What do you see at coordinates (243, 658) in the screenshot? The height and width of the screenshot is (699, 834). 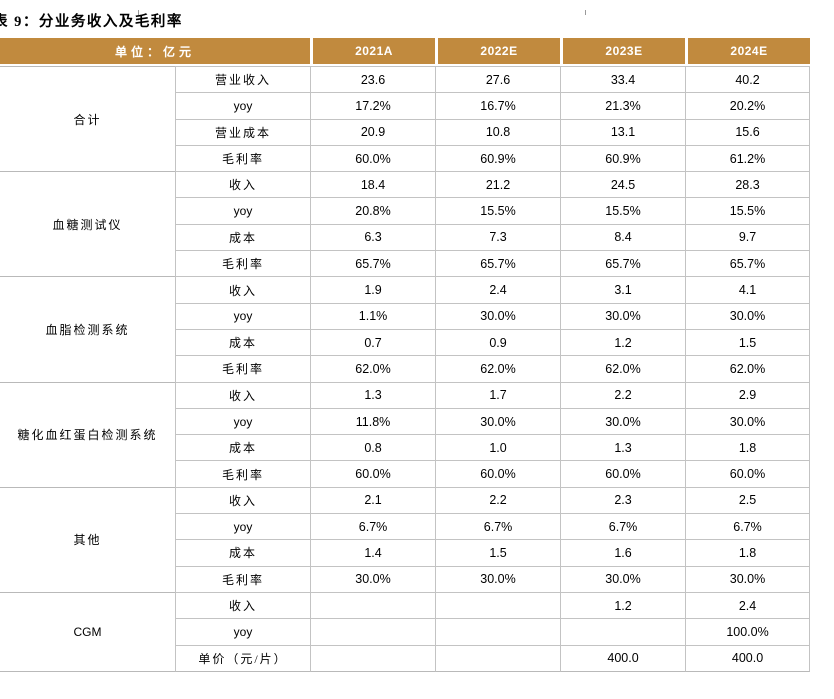 I see `metric-label-cell: 单价（元/片）` at bounding box center [243, 658].